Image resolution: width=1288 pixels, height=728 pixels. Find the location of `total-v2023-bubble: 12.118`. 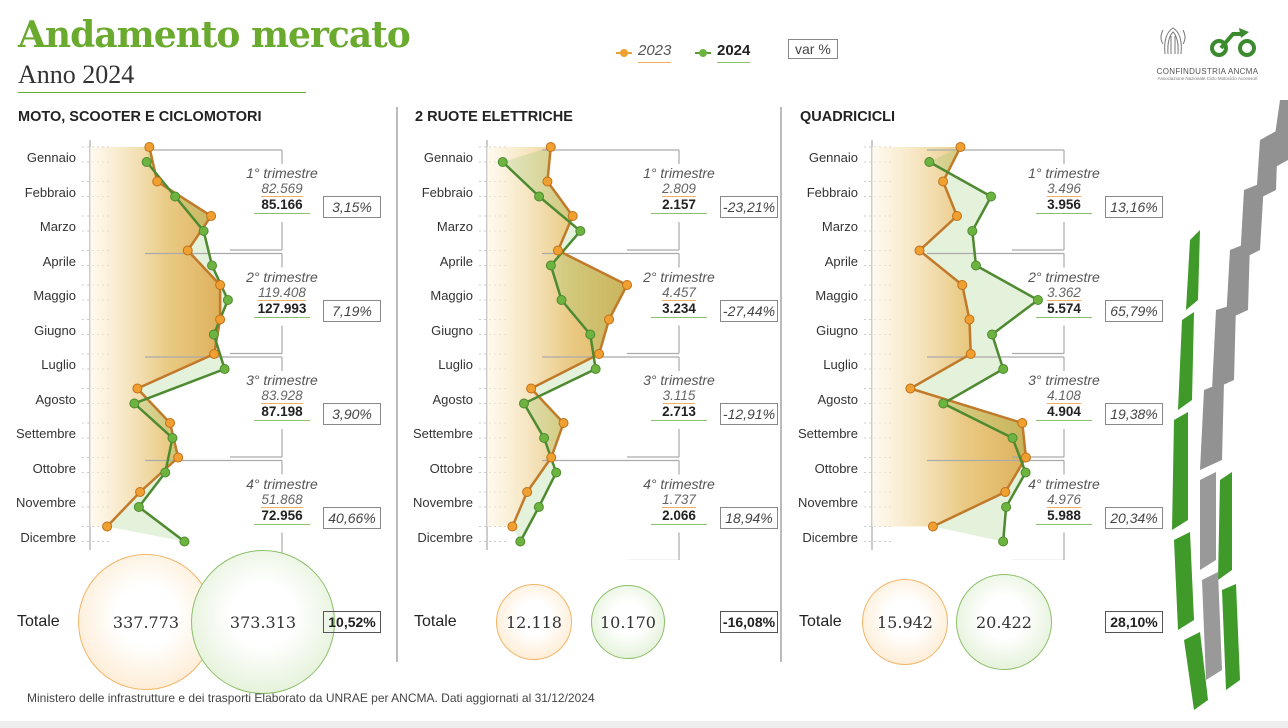

total-v2023-bubble: 12.118 is located at coordinates (534, 622).